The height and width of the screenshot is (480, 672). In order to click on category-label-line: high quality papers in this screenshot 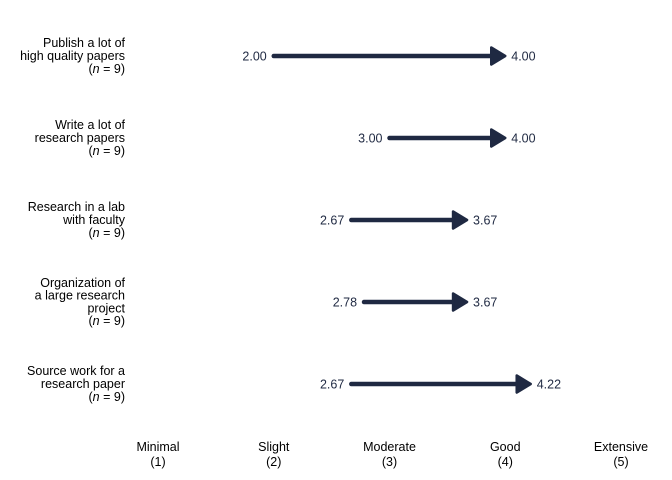, I will do `click(72, 56)`.